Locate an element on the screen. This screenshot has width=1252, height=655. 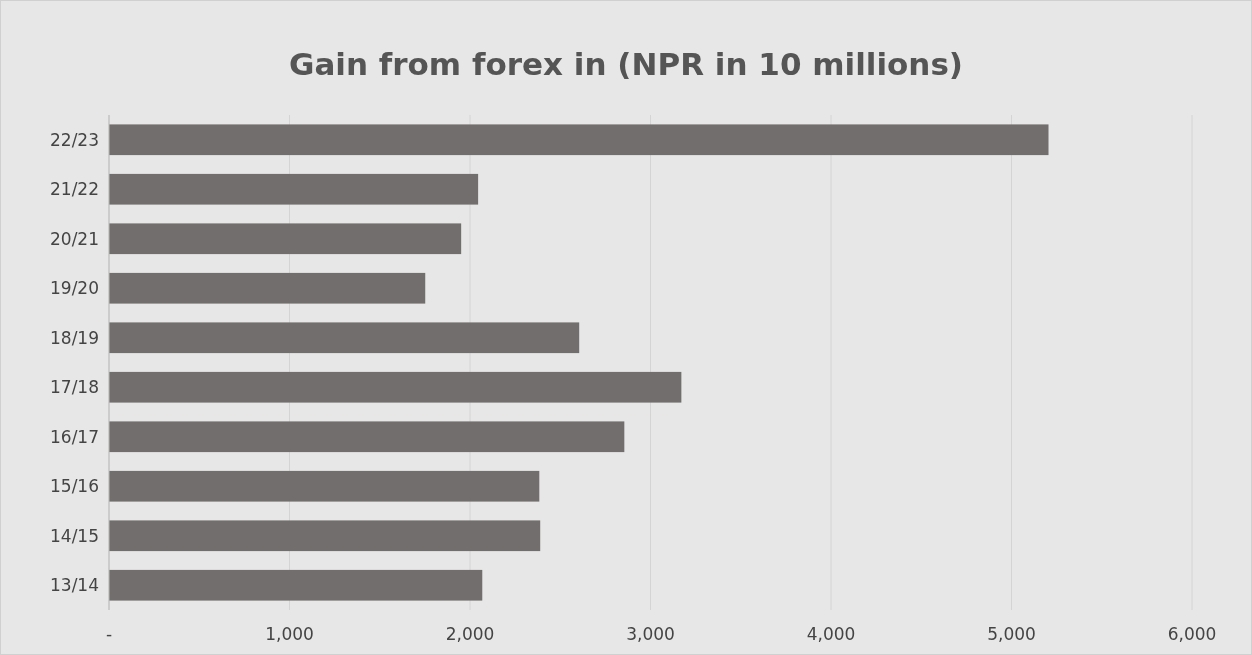
y-tick-label: 17/18 is located at coordinates (74, 387).